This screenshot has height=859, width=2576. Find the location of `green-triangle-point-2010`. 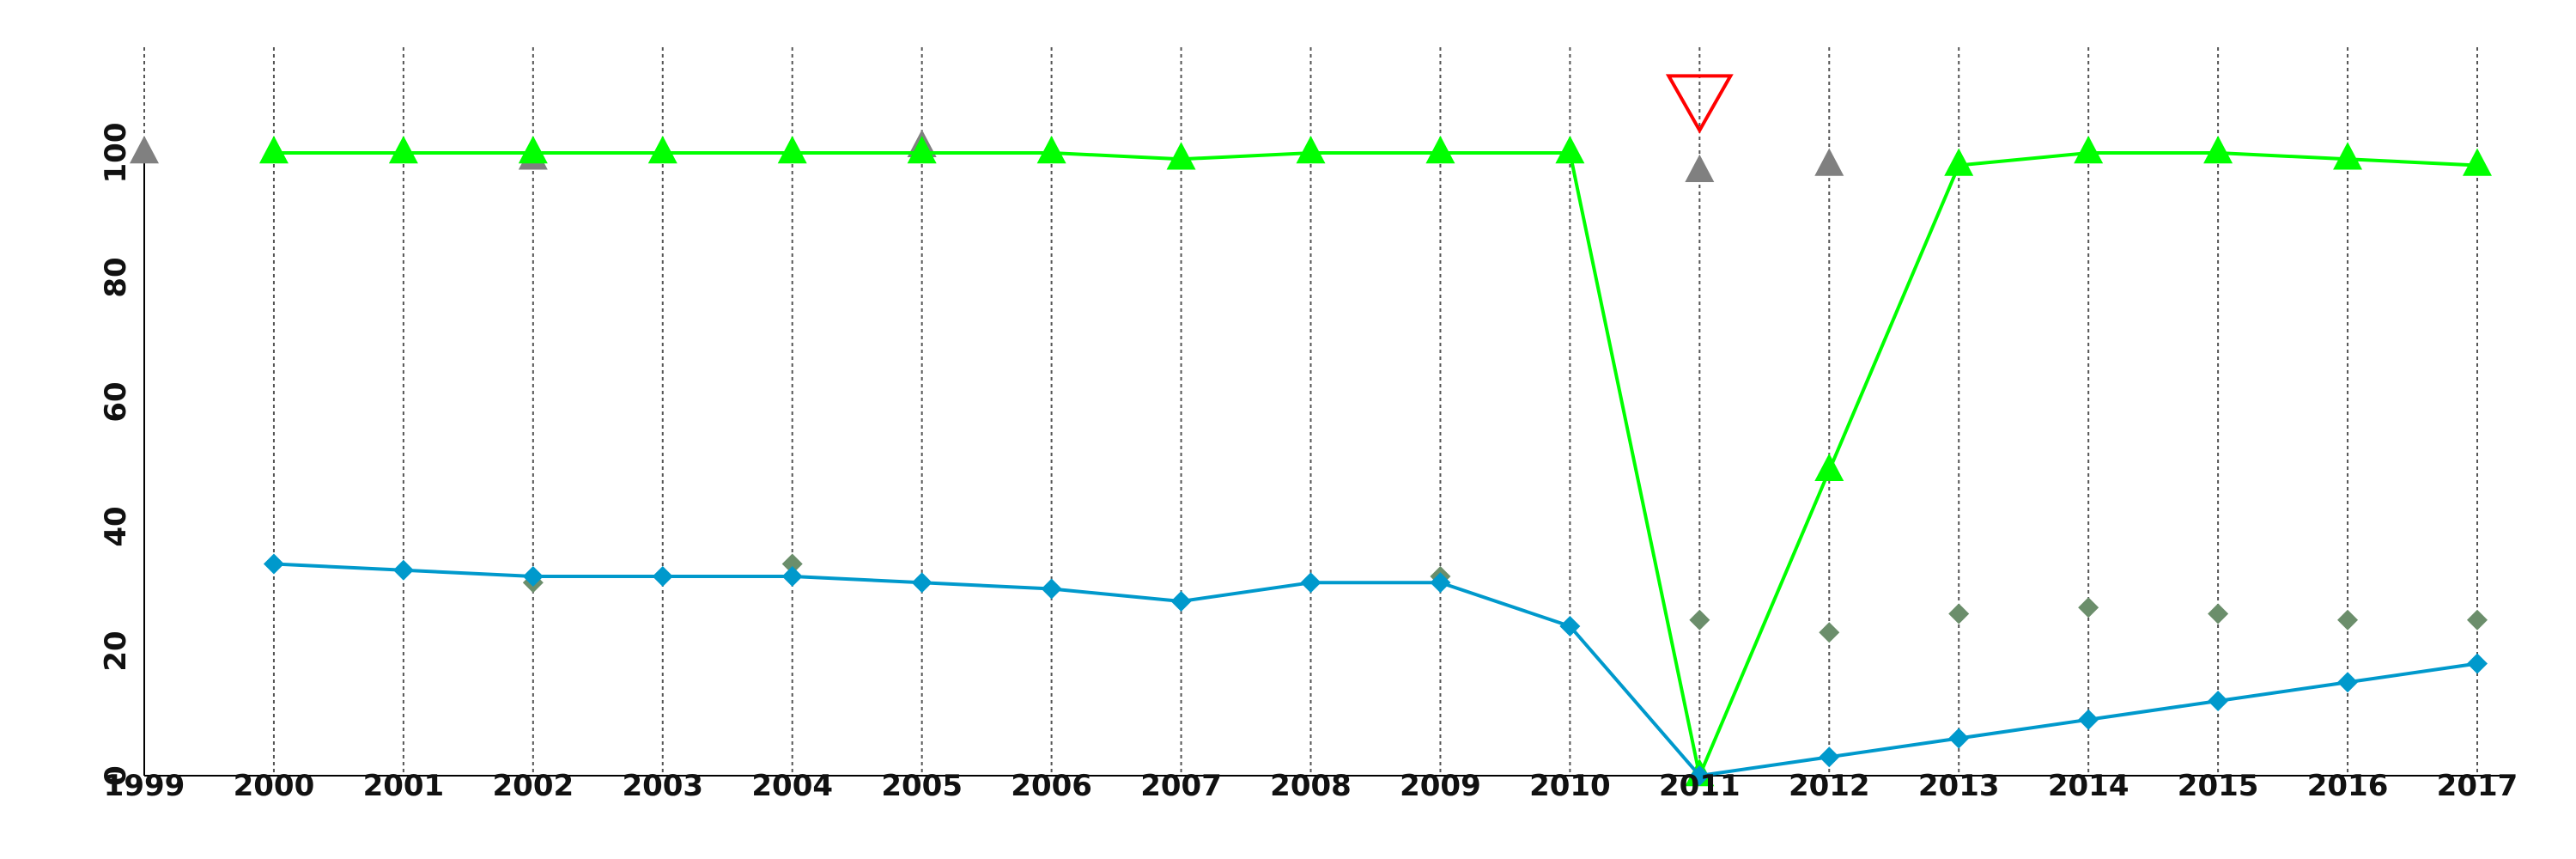

green-triangle-point-2010 is located at coordinates (1570, 149).